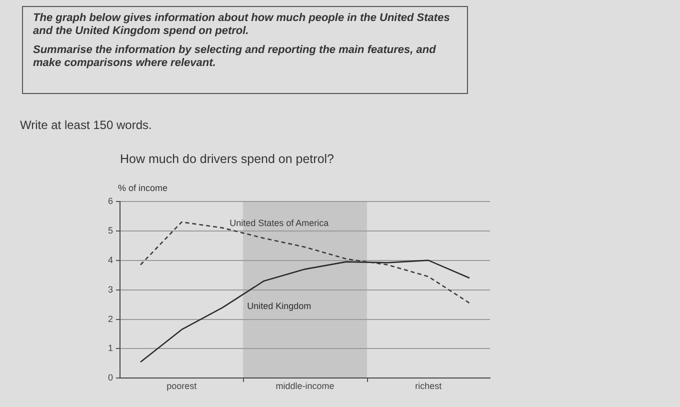 The width and height of the screenshot is (680, 407). I want to click on y-axis-title: % of income, so click(143, 188).